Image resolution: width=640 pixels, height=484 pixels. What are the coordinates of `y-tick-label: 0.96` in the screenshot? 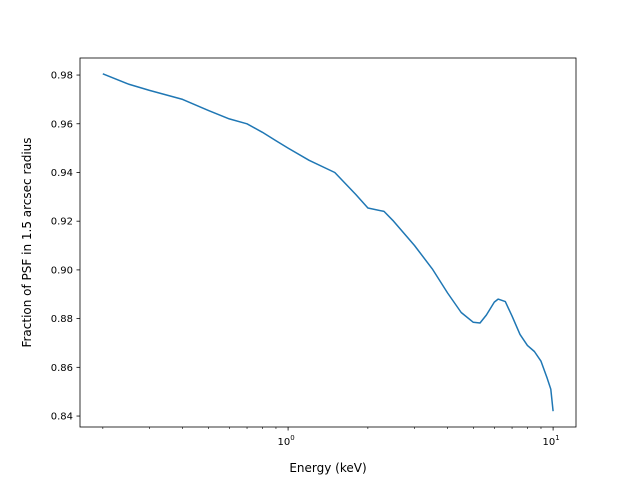 It's located at (62, 124).